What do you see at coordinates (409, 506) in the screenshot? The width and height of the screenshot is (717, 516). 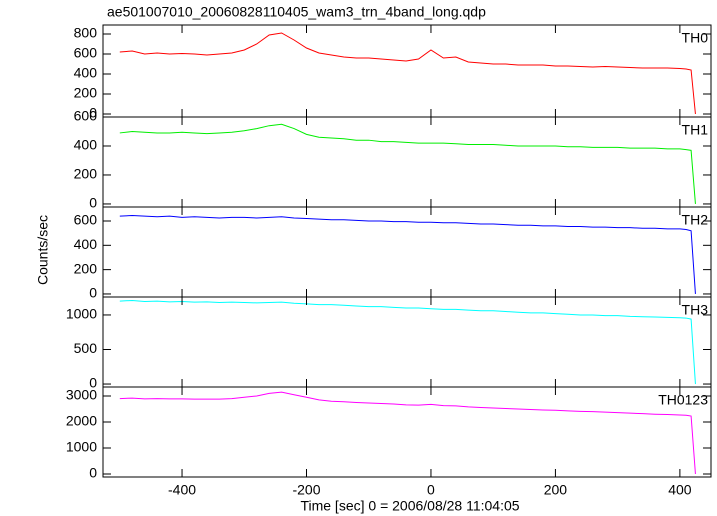 I see `x-axis-label: Time [sec] 0 = 2006/08/28 11:04:05` at bounding box center [409, 506].